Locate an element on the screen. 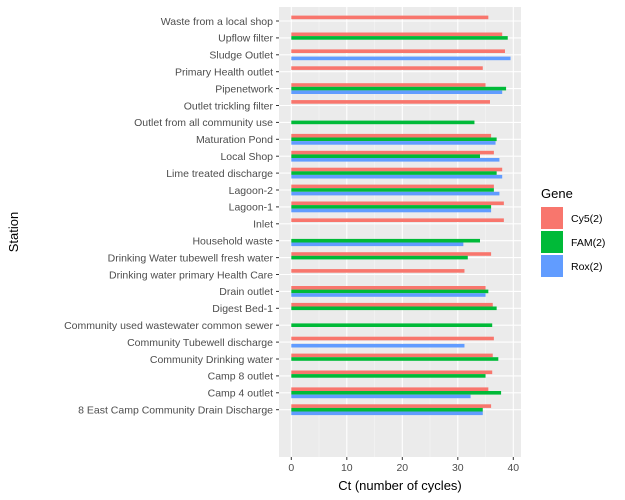  y-tick-label: Drinking water primary Health Care is located at coordinates (191, 275).